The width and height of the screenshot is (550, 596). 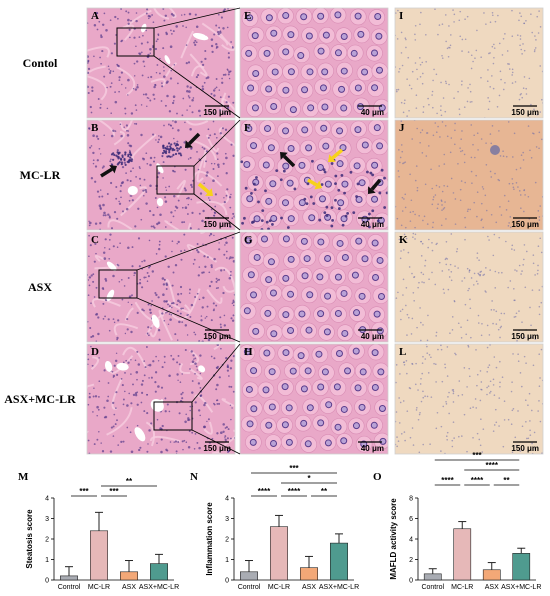 I want to click on significance-bracket: **, so click(x=506, y=481).